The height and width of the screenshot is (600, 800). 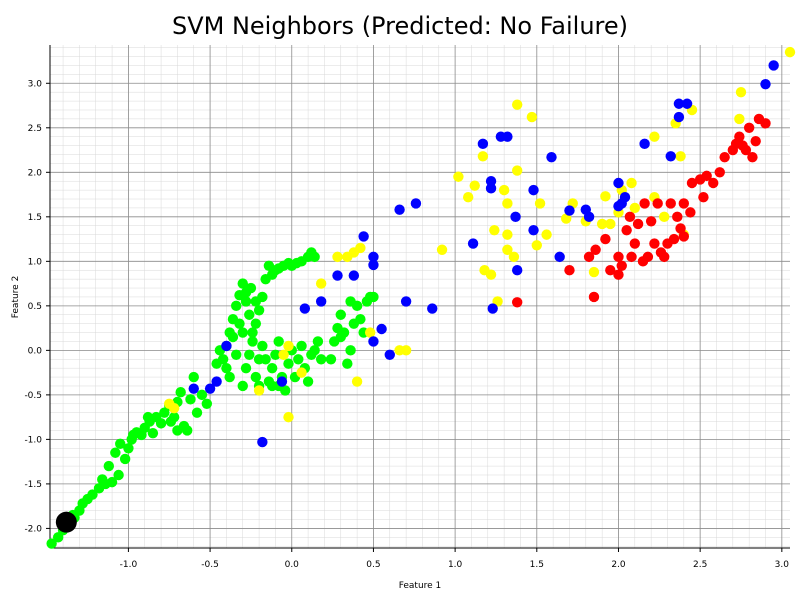 I want to click on x-tick-label: 0.0, so click(x=292, y=565).